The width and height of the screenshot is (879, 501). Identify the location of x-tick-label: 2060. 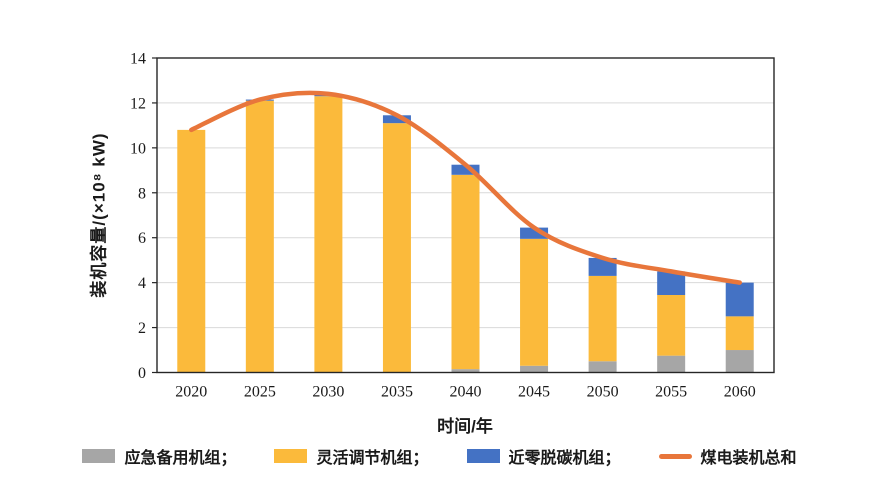
(740, 392).